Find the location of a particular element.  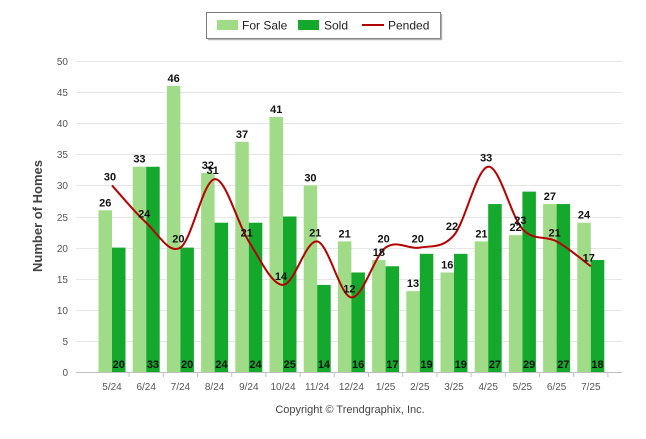

legend-swatch-for-sale is located at coordinates (227, 25).